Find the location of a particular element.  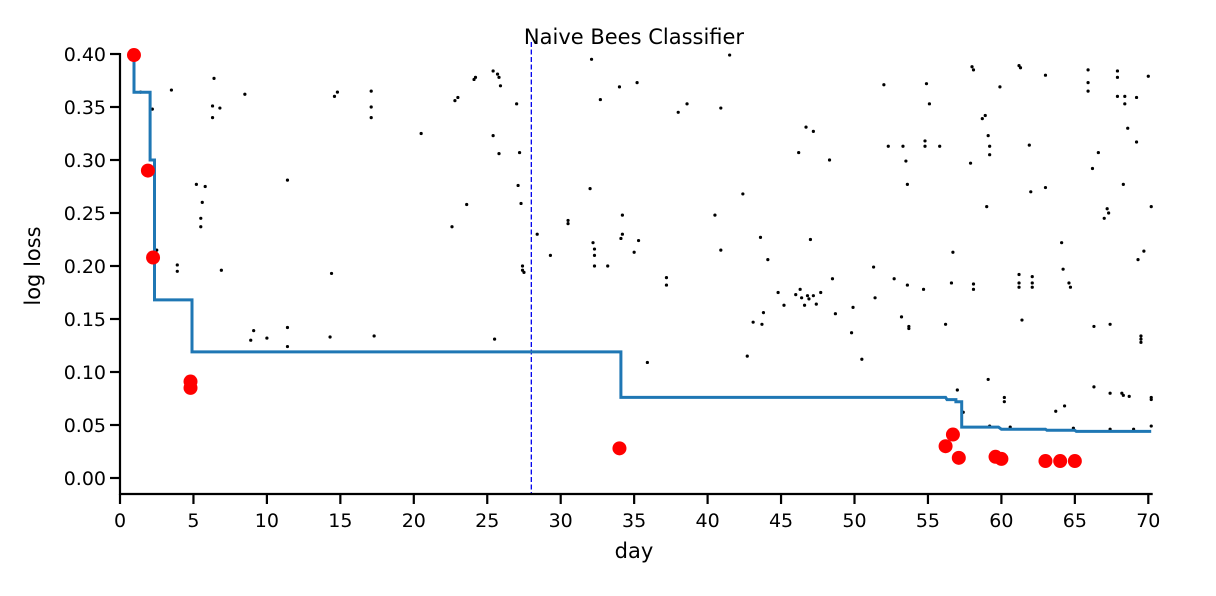

x-tick-label: 0 is located at coordinates (120, 521).